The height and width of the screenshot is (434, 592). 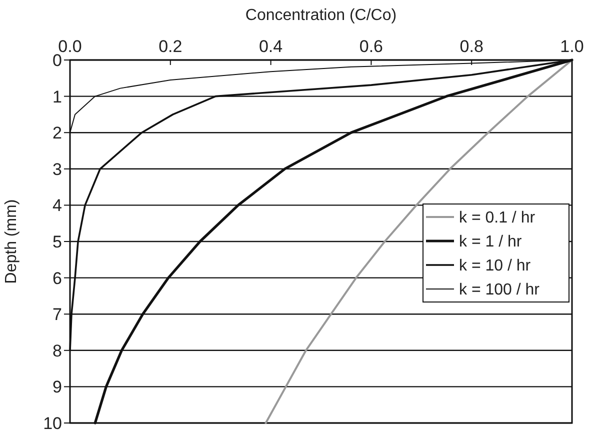 I want to click on legend-label: k = 1 / hr, so click(x=490, y=242).